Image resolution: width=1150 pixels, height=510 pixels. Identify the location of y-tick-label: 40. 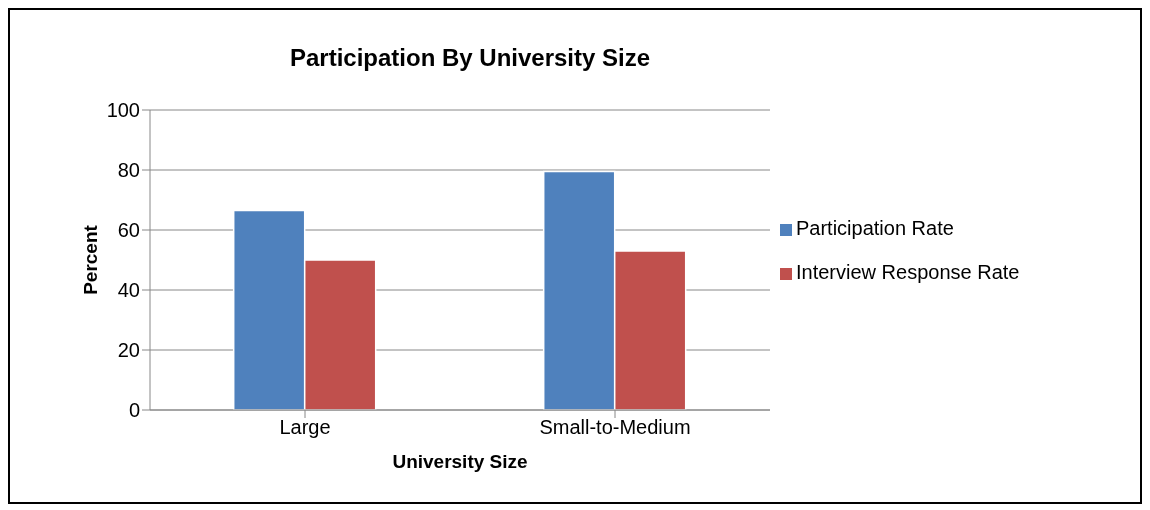
(128, 290).